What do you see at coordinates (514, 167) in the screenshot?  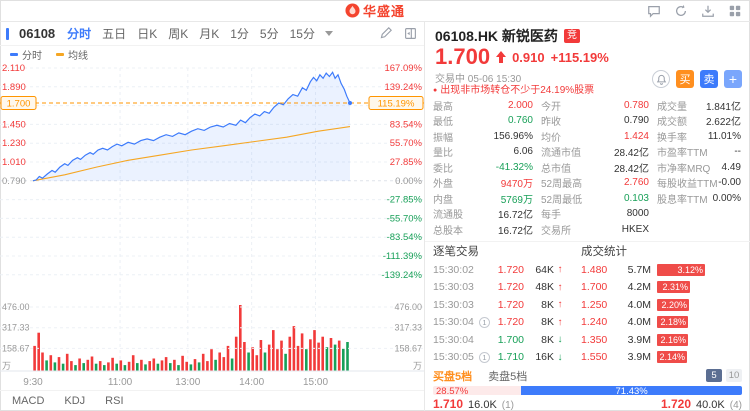 I see `field-value: -41.32%` at bounding box center [514, 167].